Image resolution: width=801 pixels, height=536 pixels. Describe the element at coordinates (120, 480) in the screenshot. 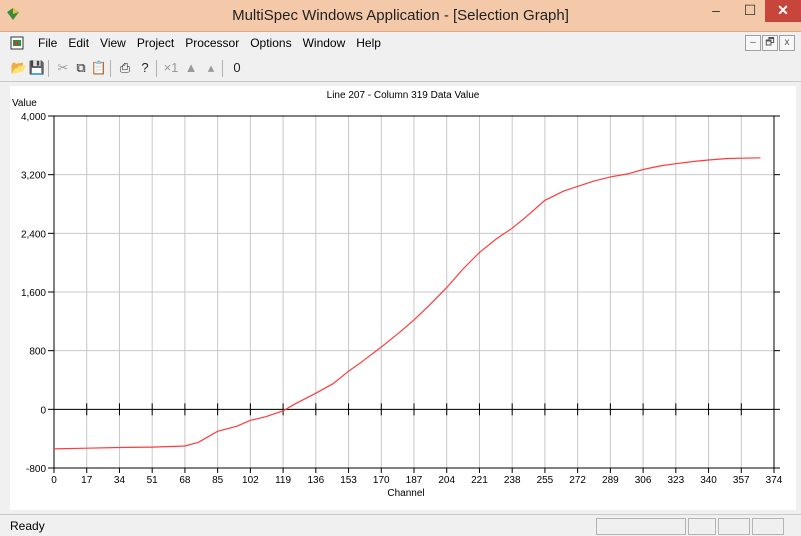

I see `x-tick-label: 34` at that location.